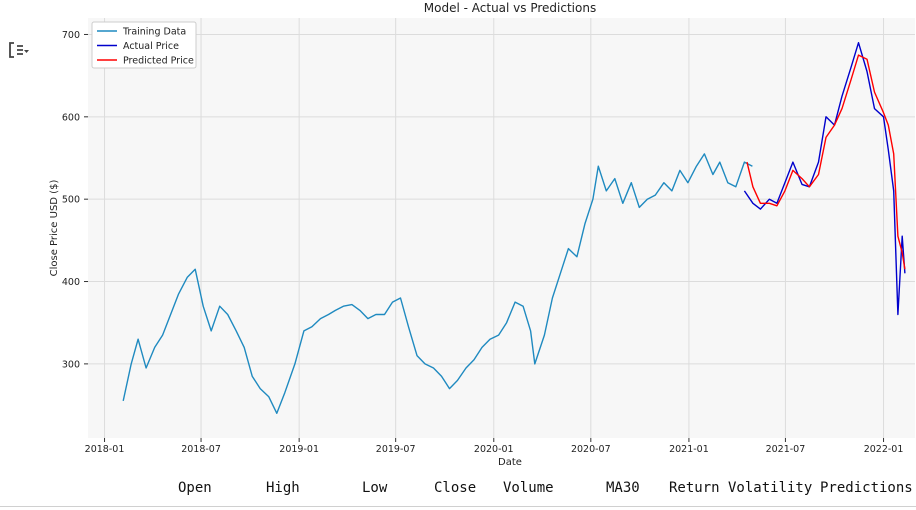 Image resolution: width=916 pixels, height=510 pixels. I want to click on output-divider, so click(458, 506).